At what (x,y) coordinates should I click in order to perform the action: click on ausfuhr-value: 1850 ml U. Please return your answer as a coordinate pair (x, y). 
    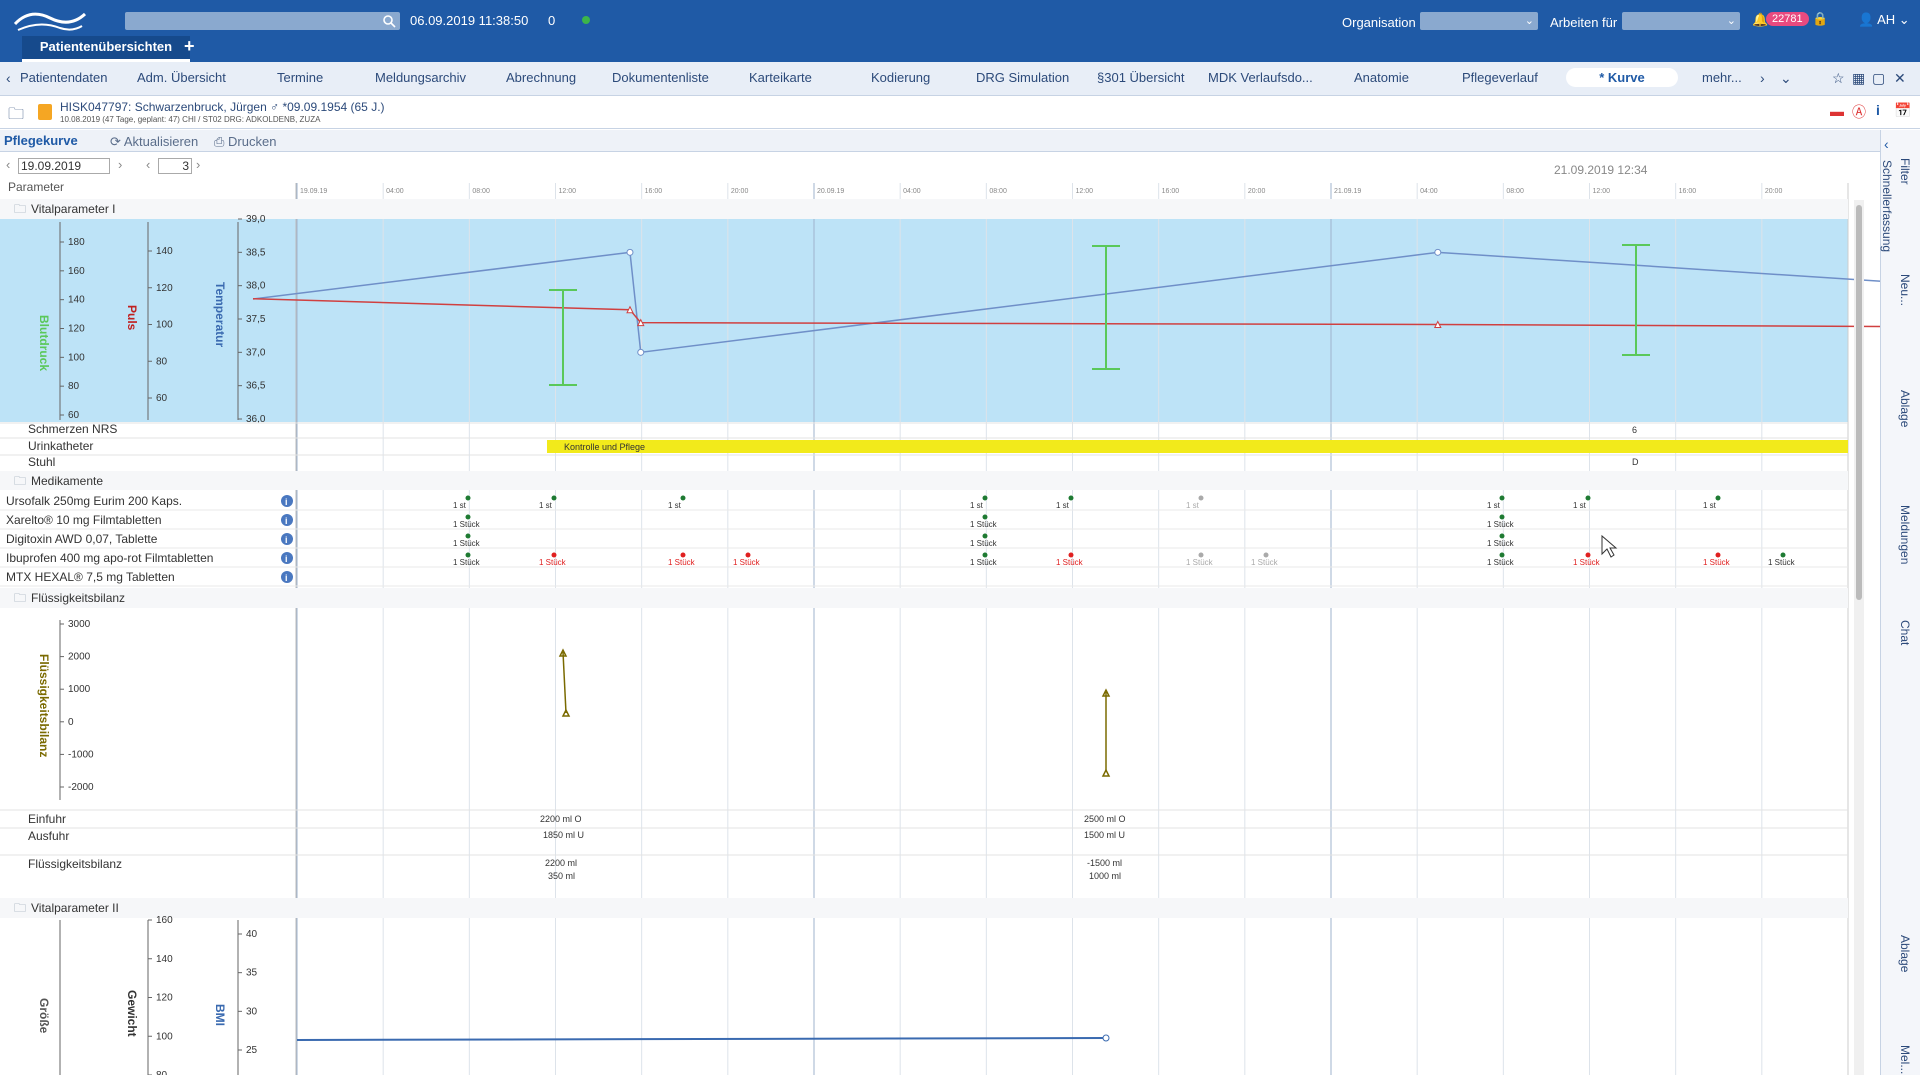
    Looking at the image, I should click on (563, 835).